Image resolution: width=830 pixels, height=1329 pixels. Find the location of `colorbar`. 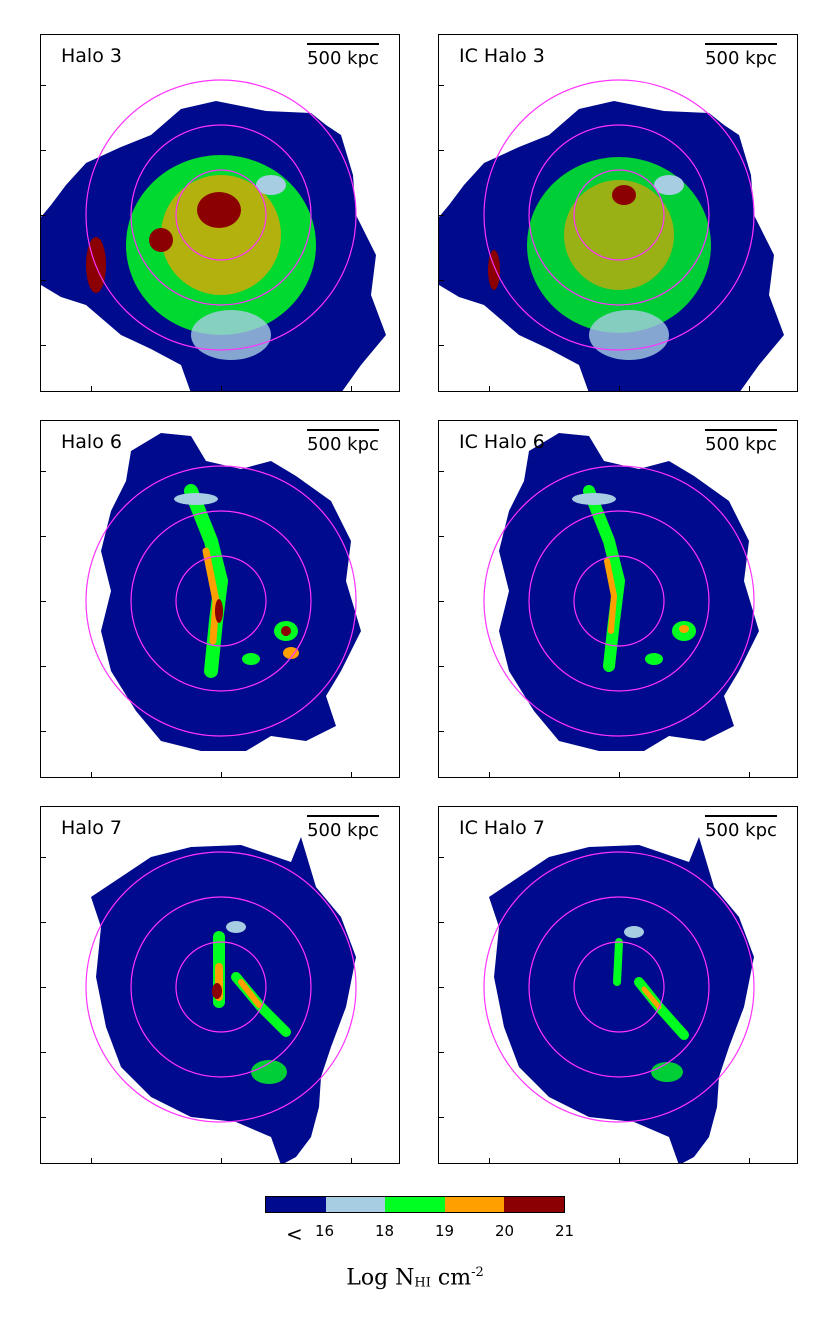

colorbar is located at coordinates (415, 1204).